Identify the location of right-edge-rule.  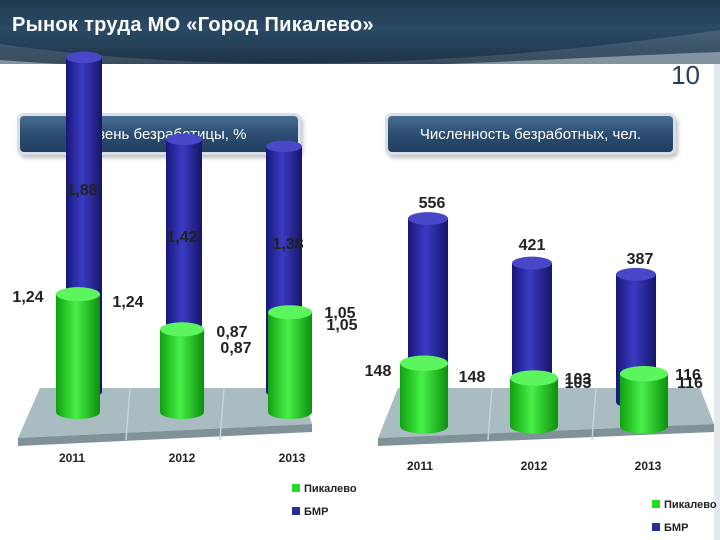
(717, 302).